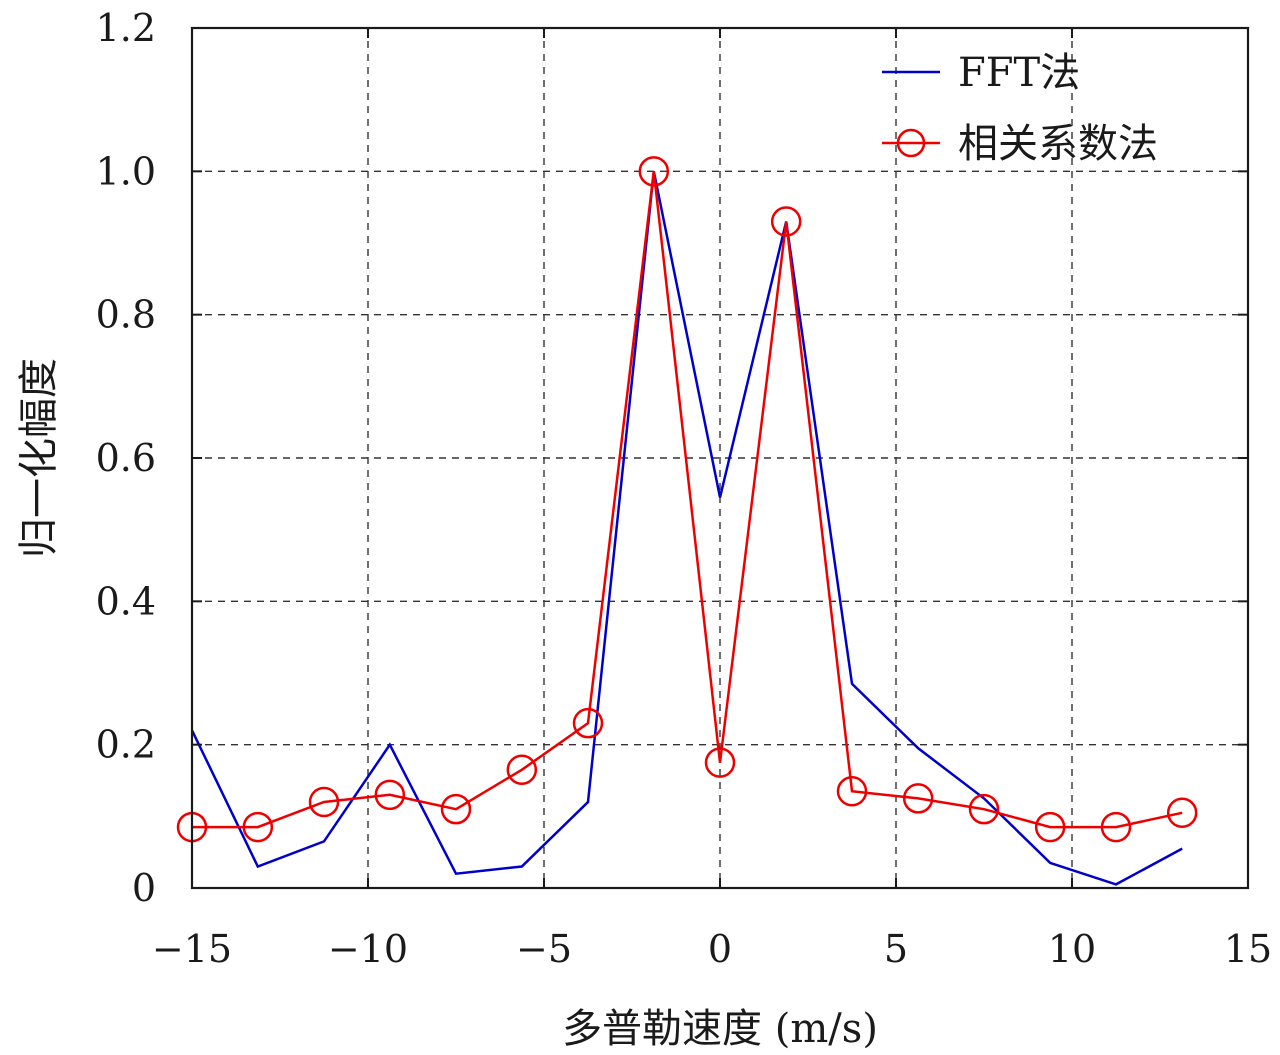 This screenshot has height=1055, width=1280. What do you see at coordinates (126, 171) in the screenshot?
I see `y-tick-label: 1.0` at bounding box center [126, 171].